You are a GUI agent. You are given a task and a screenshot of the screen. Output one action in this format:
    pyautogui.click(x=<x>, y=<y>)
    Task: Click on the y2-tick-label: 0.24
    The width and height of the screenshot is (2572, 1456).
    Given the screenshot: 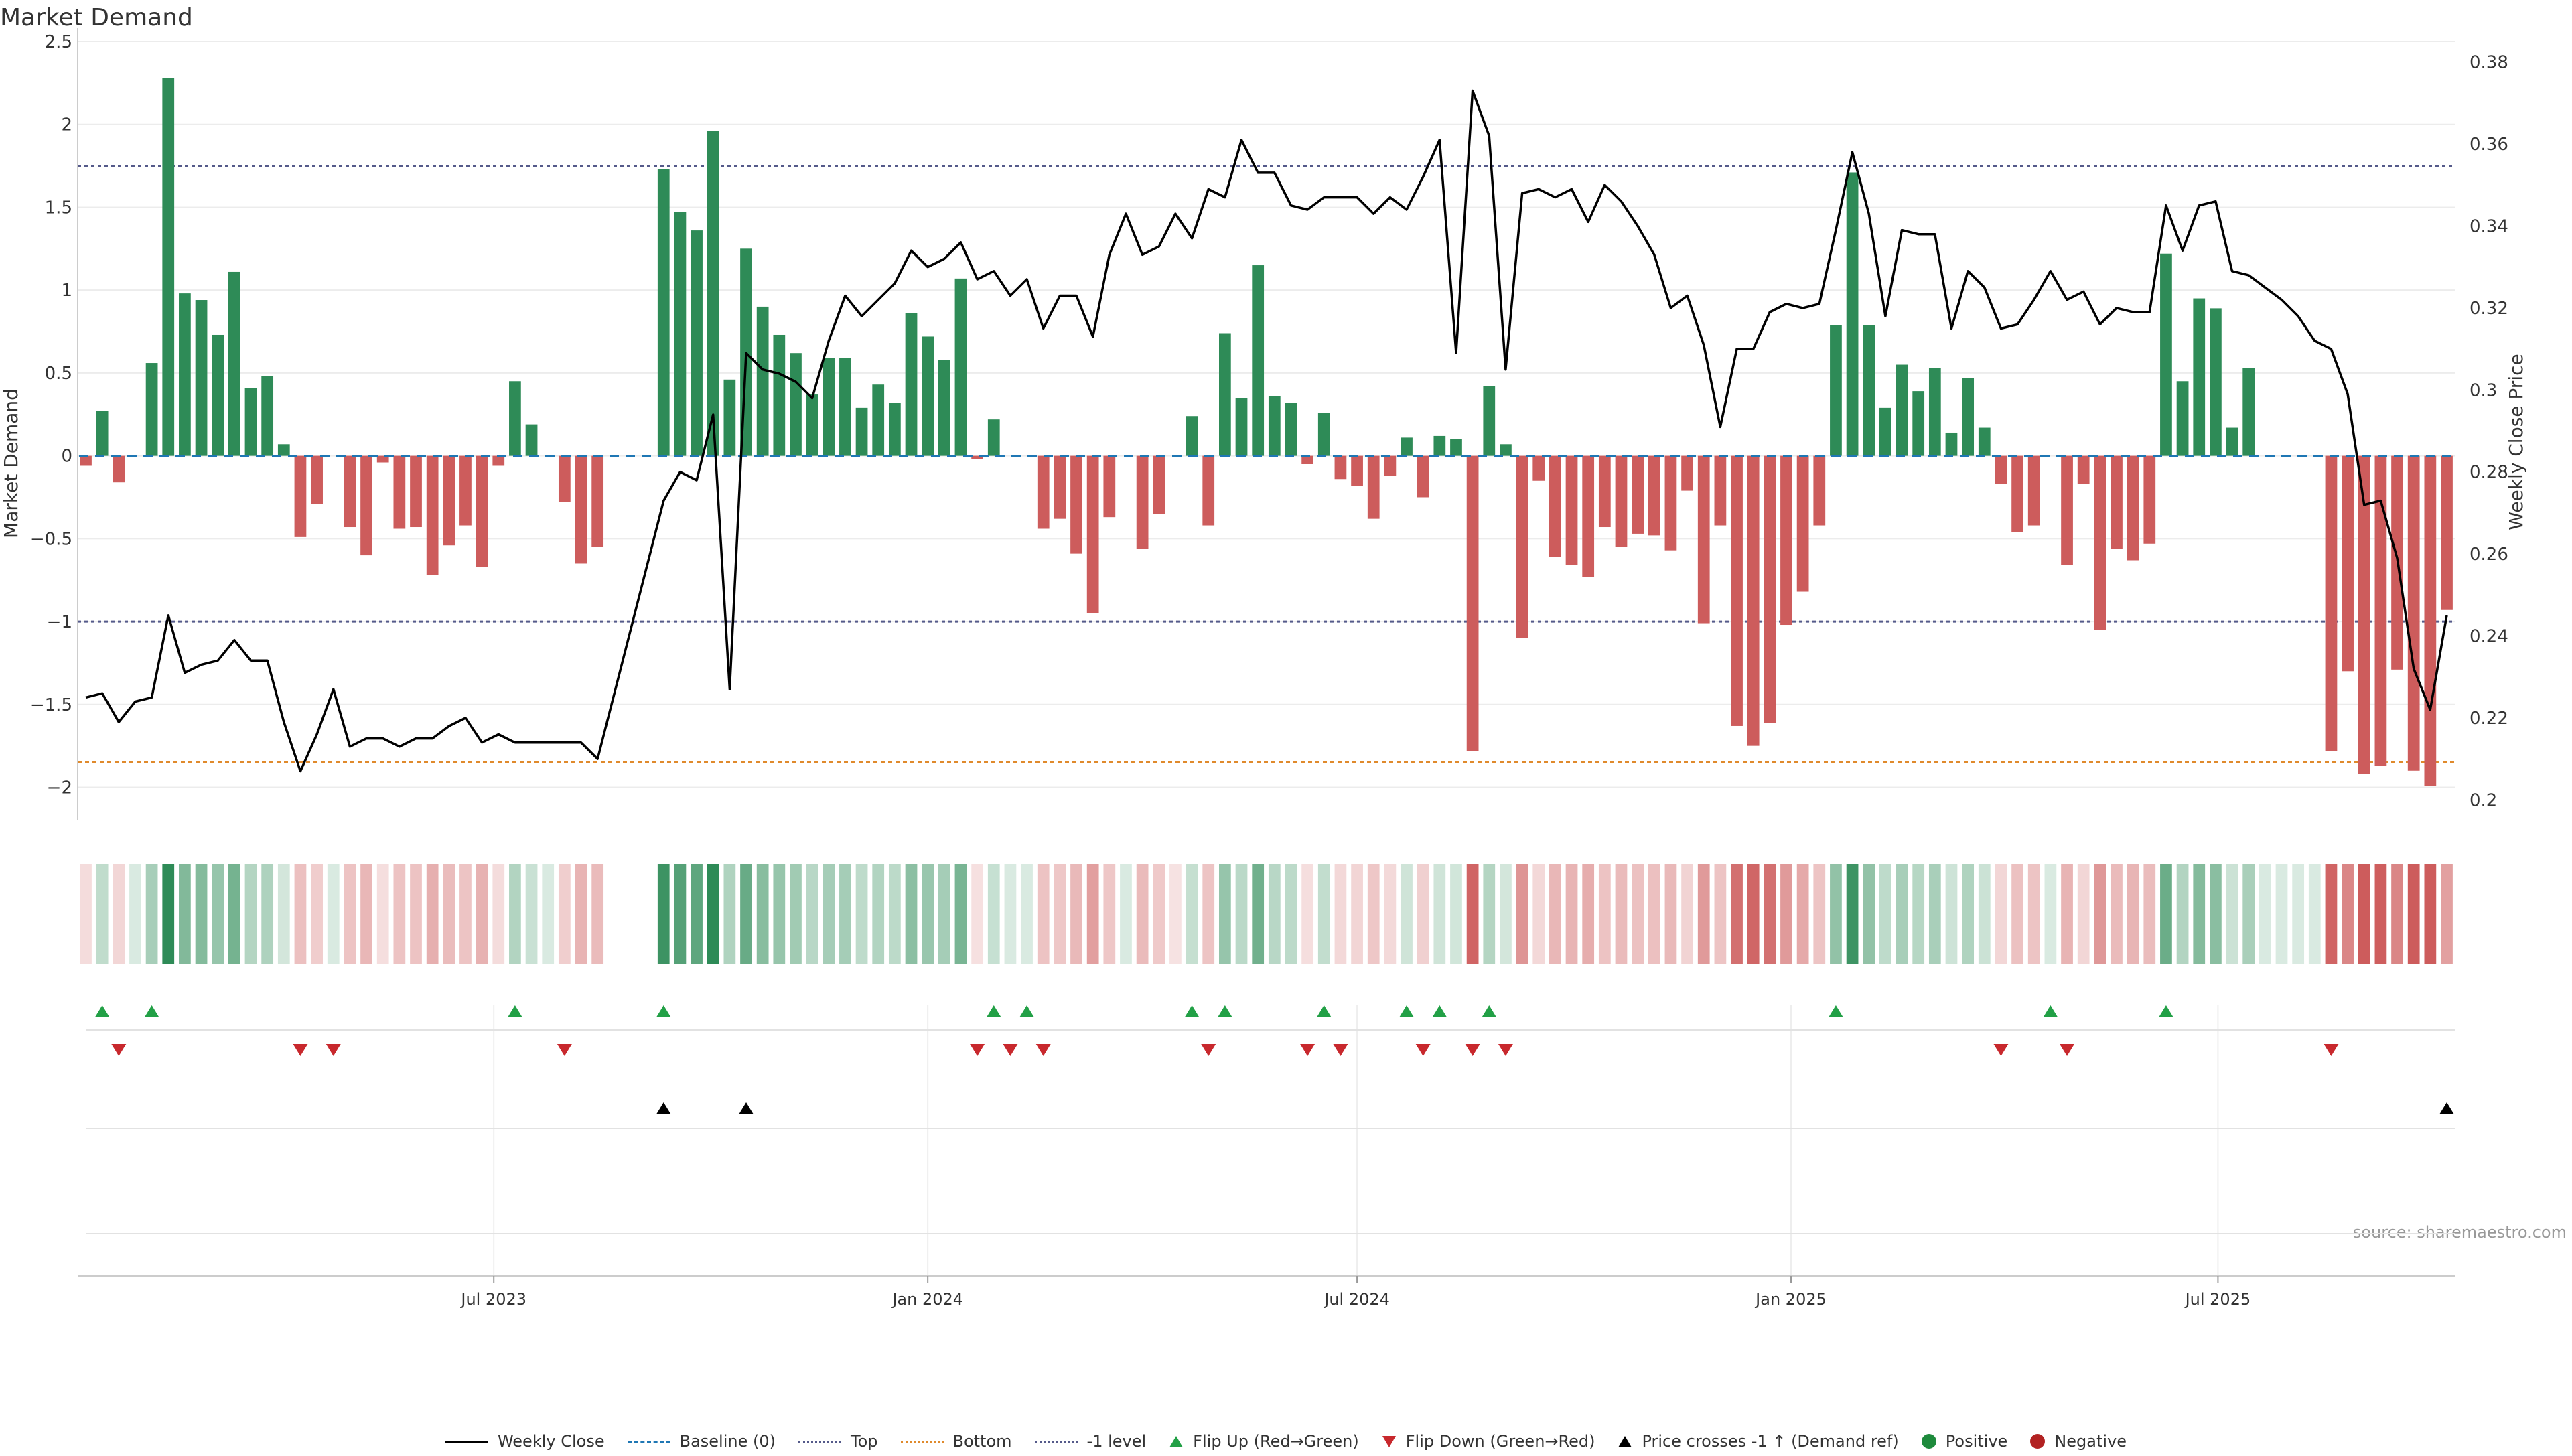 What is the action you would take?
    pyautogui.click(x=2489, y=637)
    